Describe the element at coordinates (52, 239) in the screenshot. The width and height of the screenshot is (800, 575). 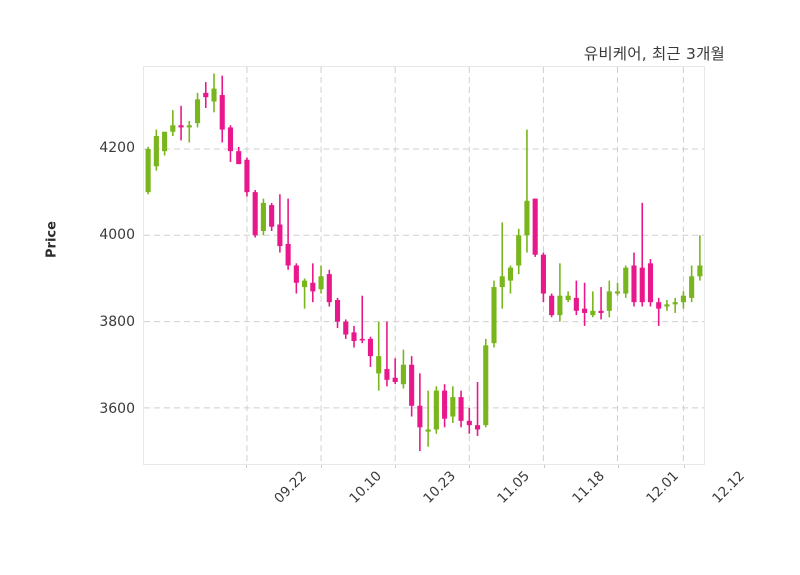
I see `y-axis-label: Price` at that location.